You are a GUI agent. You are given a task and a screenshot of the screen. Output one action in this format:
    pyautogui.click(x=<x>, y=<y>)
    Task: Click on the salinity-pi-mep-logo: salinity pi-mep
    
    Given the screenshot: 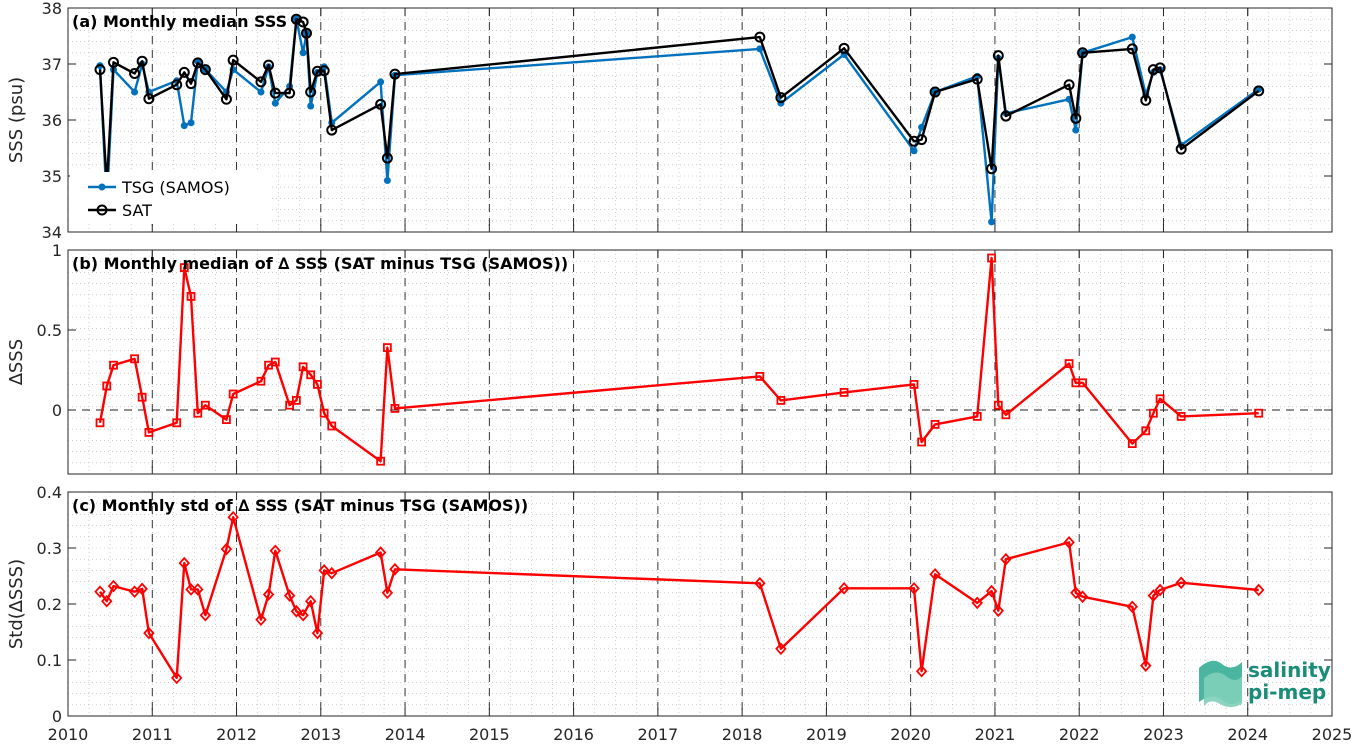 What is the action you would take?
    pyautogui.click(x=1265, y=682)
    